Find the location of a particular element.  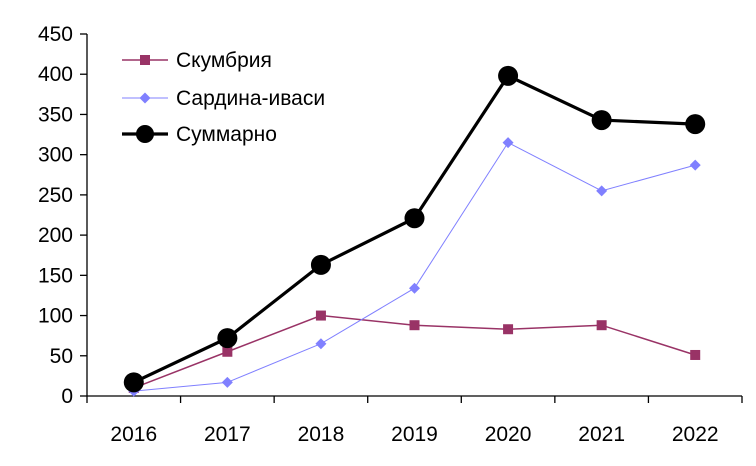

legend-label: Сардина-иваси is located at coordinates (250, 98).